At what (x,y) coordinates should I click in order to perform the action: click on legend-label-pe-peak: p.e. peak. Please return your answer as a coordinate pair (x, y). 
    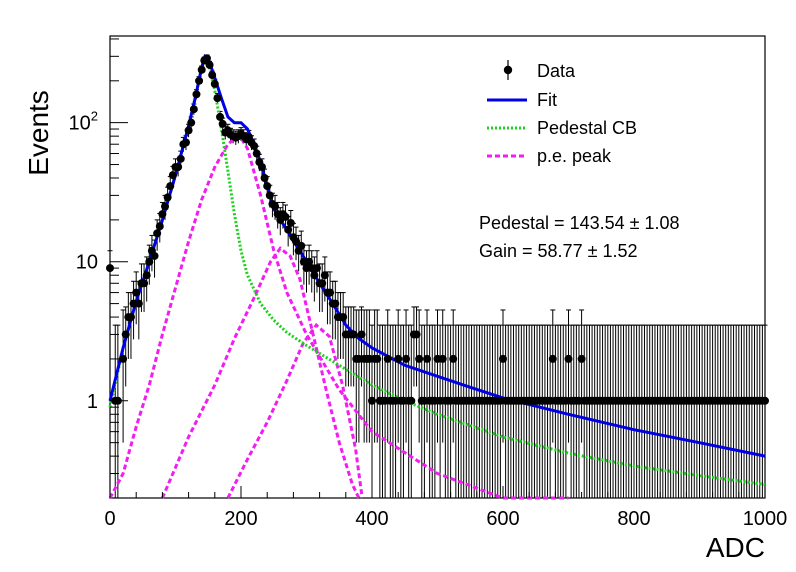
    Looking at the image, I should click on (574, 156).